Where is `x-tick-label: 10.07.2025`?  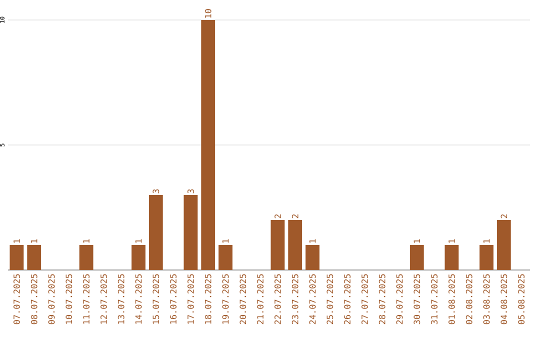
x-tick-label: 10.07.2025 is located at coordinates (69, 299).